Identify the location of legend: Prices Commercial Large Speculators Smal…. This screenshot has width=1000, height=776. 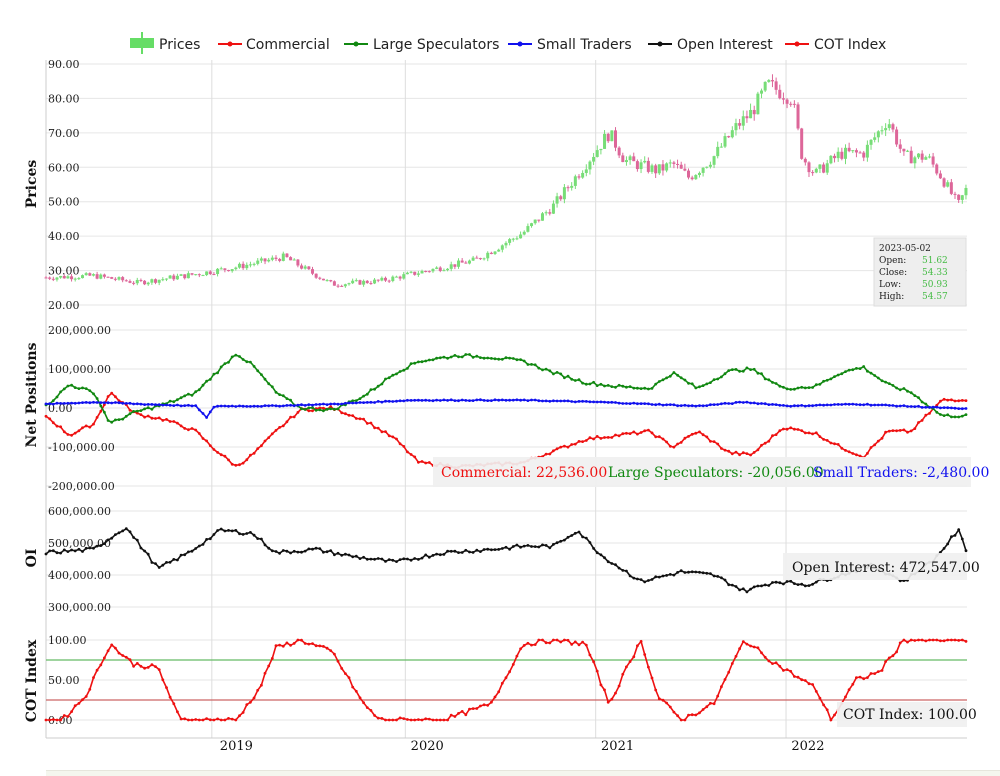
(508, 43).